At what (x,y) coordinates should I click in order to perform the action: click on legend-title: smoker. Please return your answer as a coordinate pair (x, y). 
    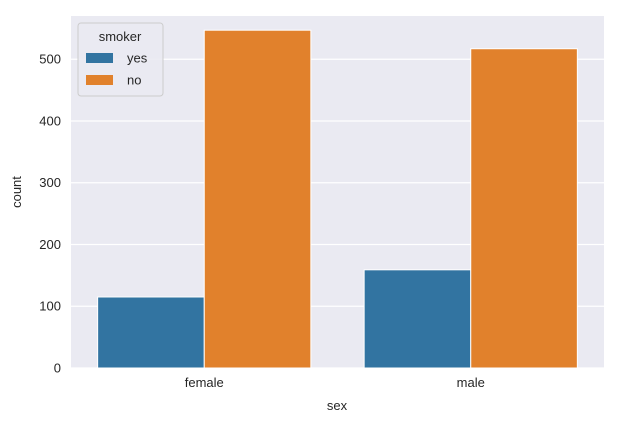
    Looking at the image, I should click on (120, 36).